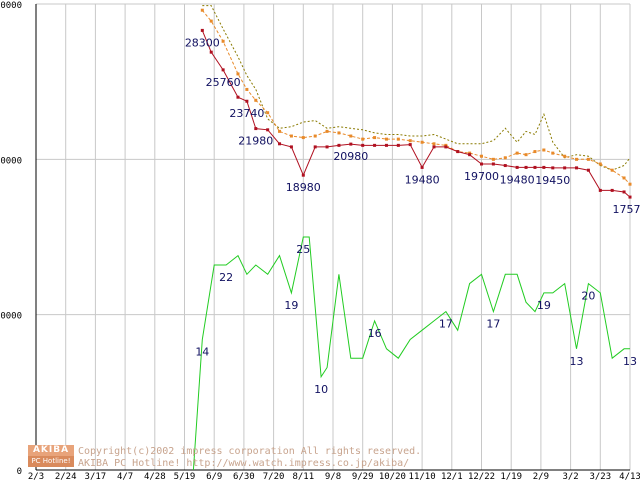 The image size is (640, 480). Describe the element at coordinates (511, 476) in the screenshot. I see `x-tick-label: 1/19` at that location.